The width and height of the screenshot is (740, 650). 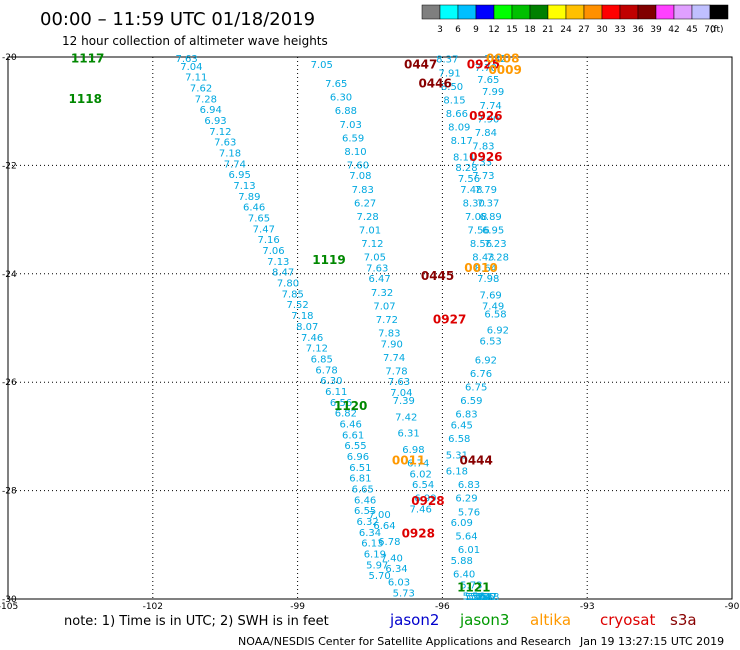 I want to click on y-tick-label: -20, so click(x=9, y=58).